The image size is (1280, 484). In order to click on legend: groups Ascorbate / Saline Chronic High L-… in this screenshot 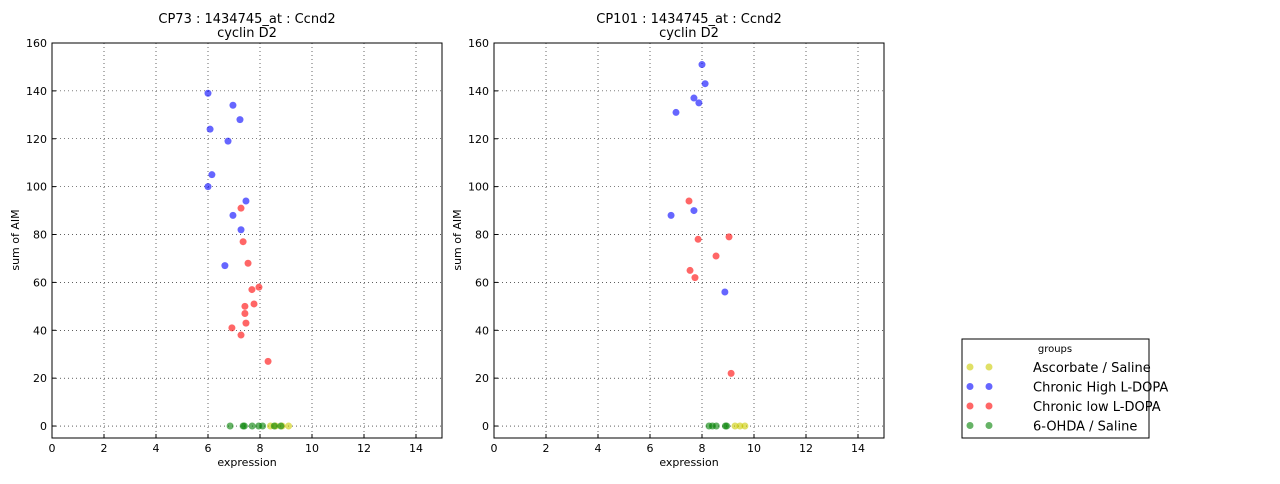, I will do `click(1064, 388)`.